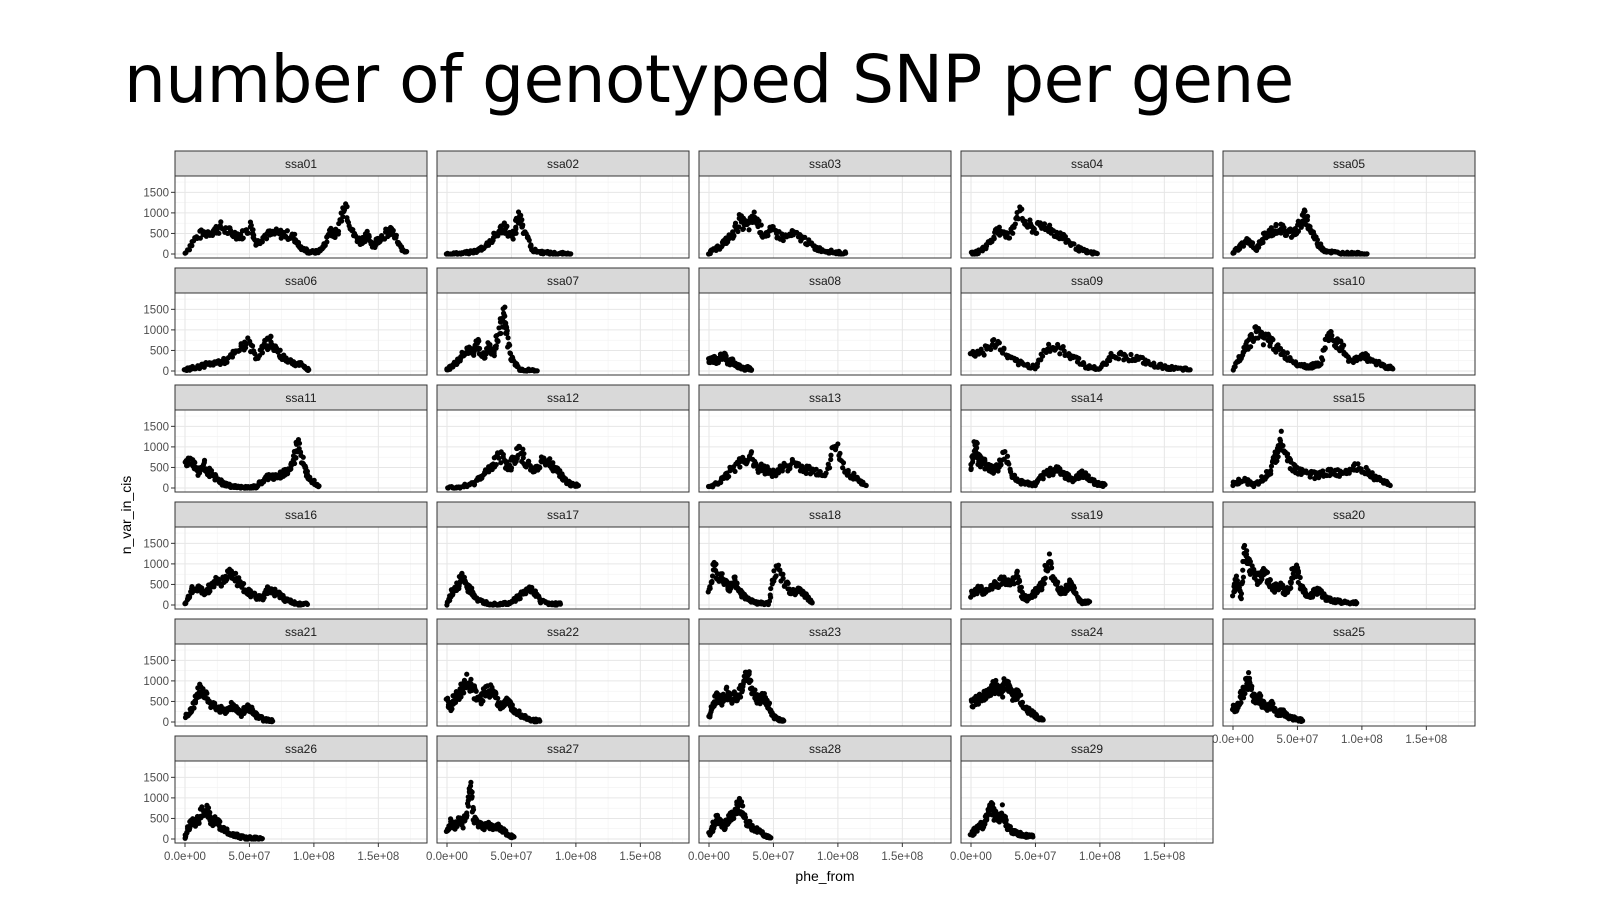 This screenshot has height=900, width=1600. I want to click on facet-strip-label: ssa11, so click(300, 398).